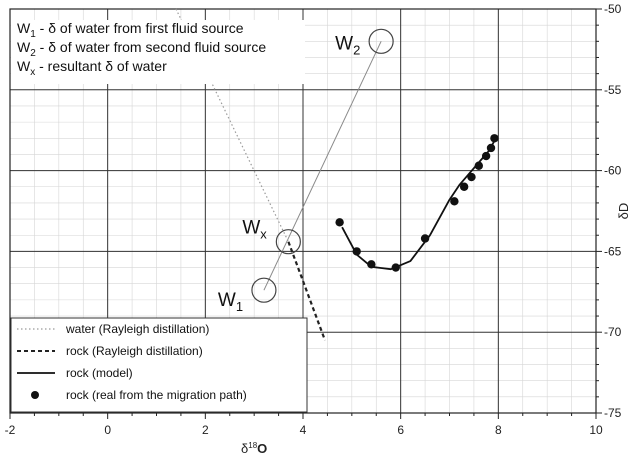 The height and width of the screenshot is (462, 639). What do you see at coordinates (303, 430) in the screenshot?
I see `x-tick-label: 4` at bounding box center [303, 430].